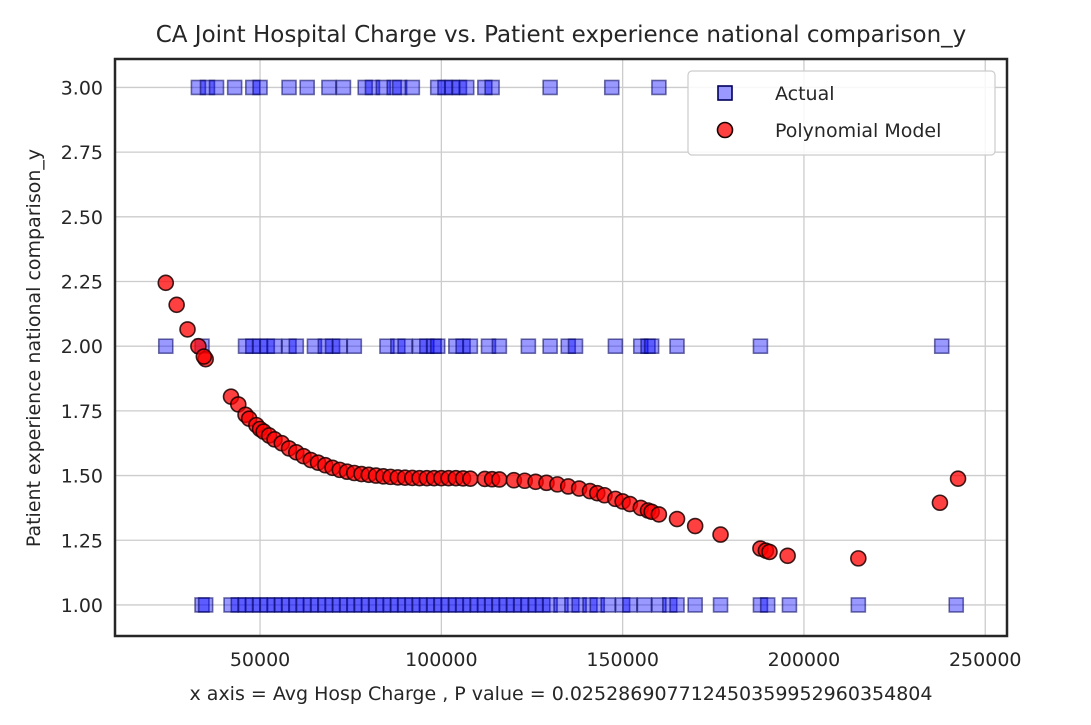  What do you see at coordinates (622, 660) in the screenshot?
I see `x-tick-label: 150000` at bounding box center [622, 660].